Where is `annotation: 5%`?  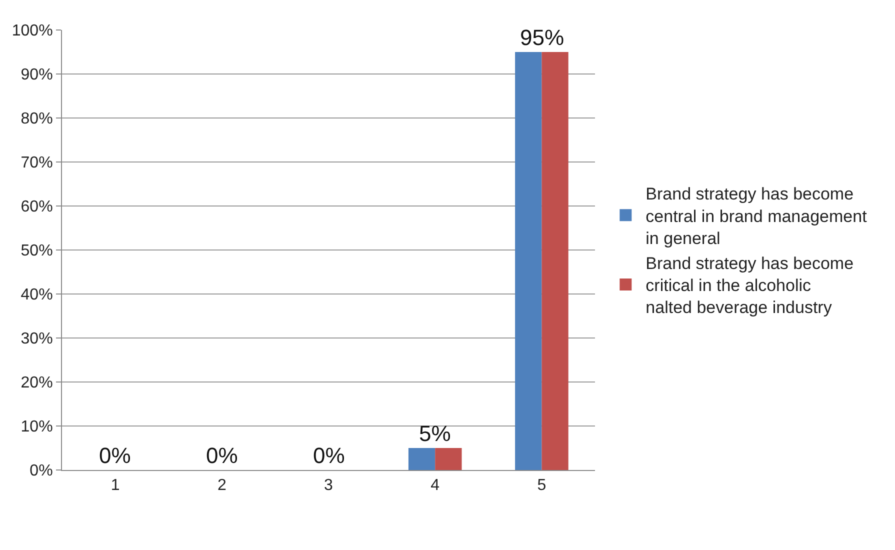 annotation: 5% is located at coordinates (435, 433).